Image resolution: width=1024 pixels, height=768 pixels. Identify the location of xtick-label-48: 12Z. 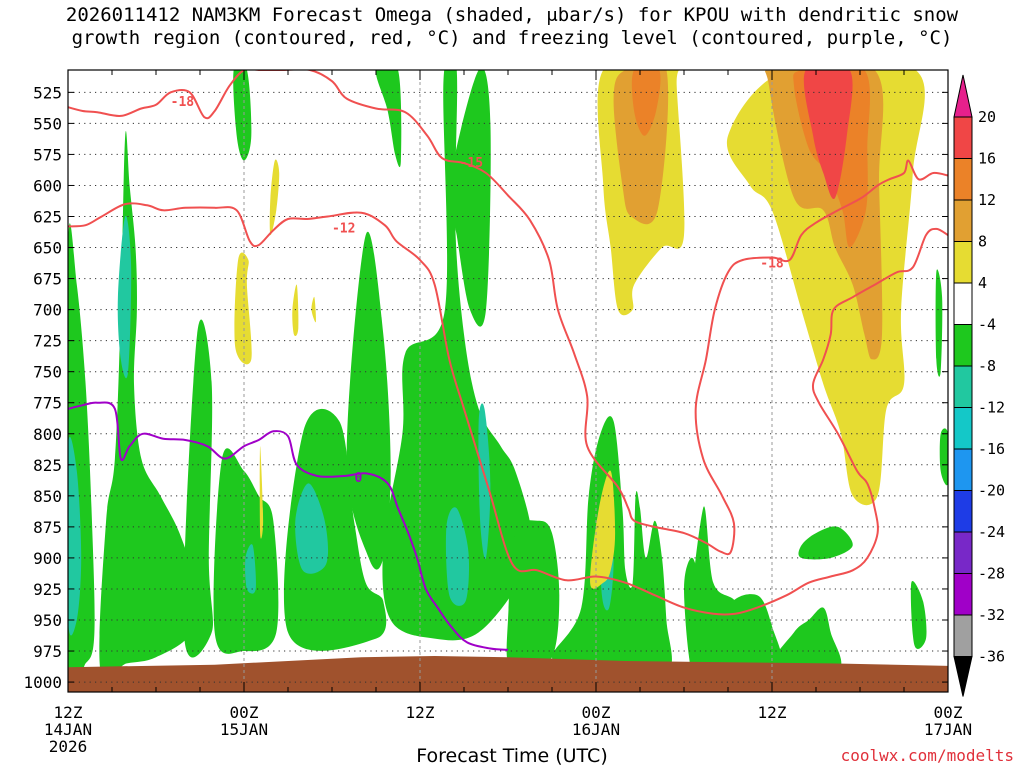
(772, 712).